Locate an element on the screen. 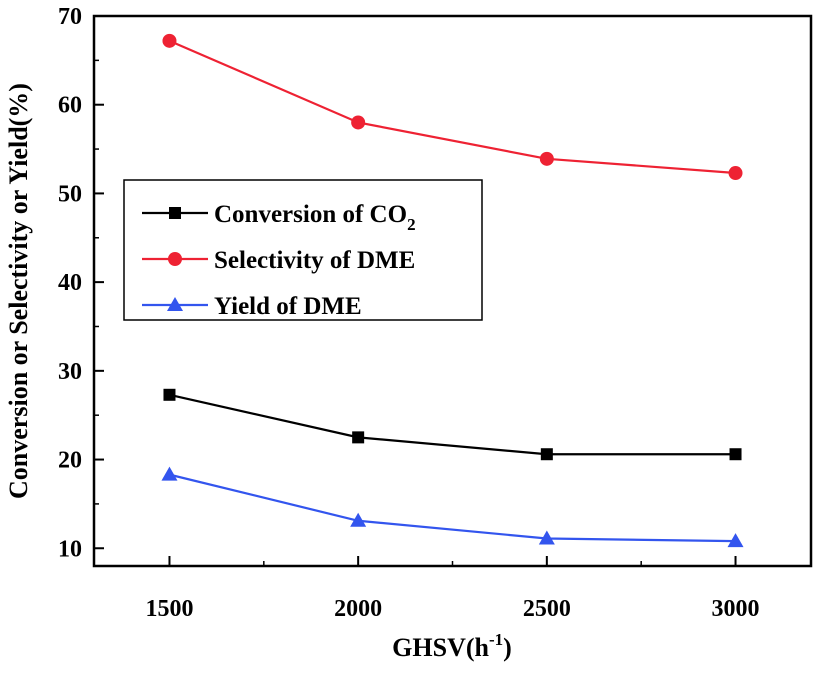 Image resolution: width=832 pixels, height=673 pixels. y-tick-label-0: 10 is located at coordinates (70, 549).